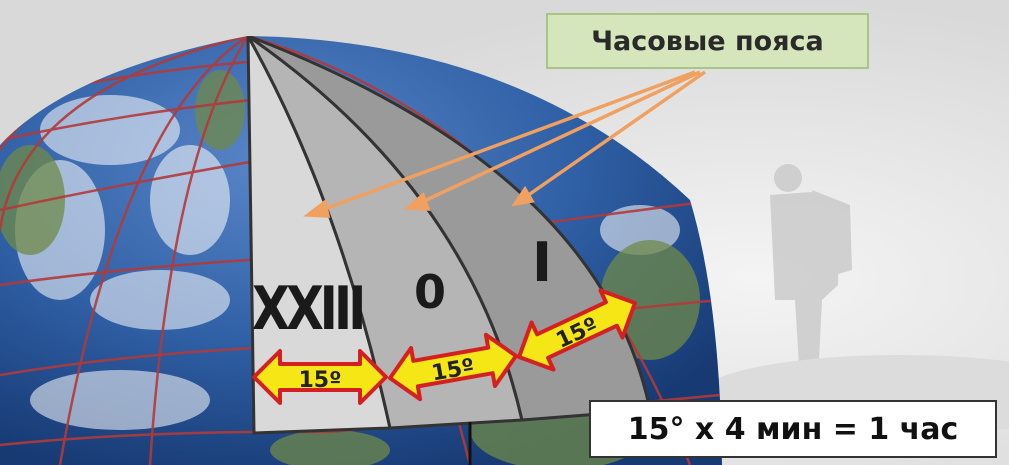 The width and height of the screenshot is (1009, 465). Describe the element at coordinates (577, 330) in the screenshot. I see `width-arrow-i` at that location.